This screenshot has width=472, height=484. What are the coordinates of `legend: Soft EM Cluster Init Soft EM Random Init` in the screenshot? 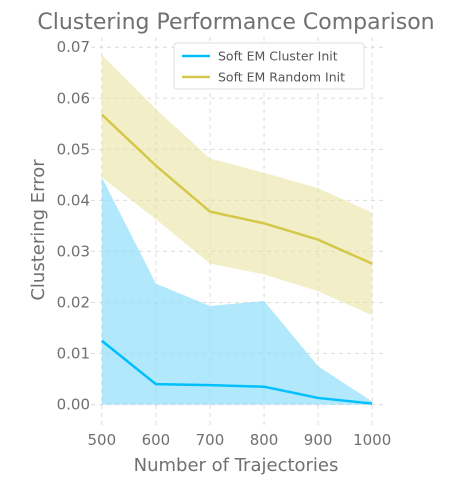 It's located at (269, 66).